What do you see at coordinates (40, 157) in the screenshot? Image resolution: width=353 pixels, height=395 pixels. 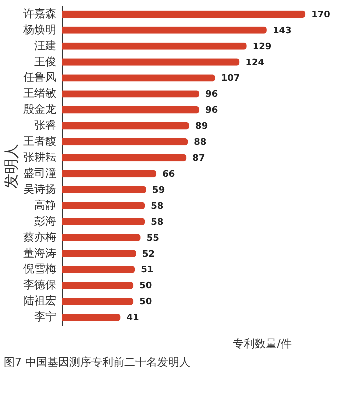 I see `y-tick-label: 张耕耘` at bounding box center [40, 157].